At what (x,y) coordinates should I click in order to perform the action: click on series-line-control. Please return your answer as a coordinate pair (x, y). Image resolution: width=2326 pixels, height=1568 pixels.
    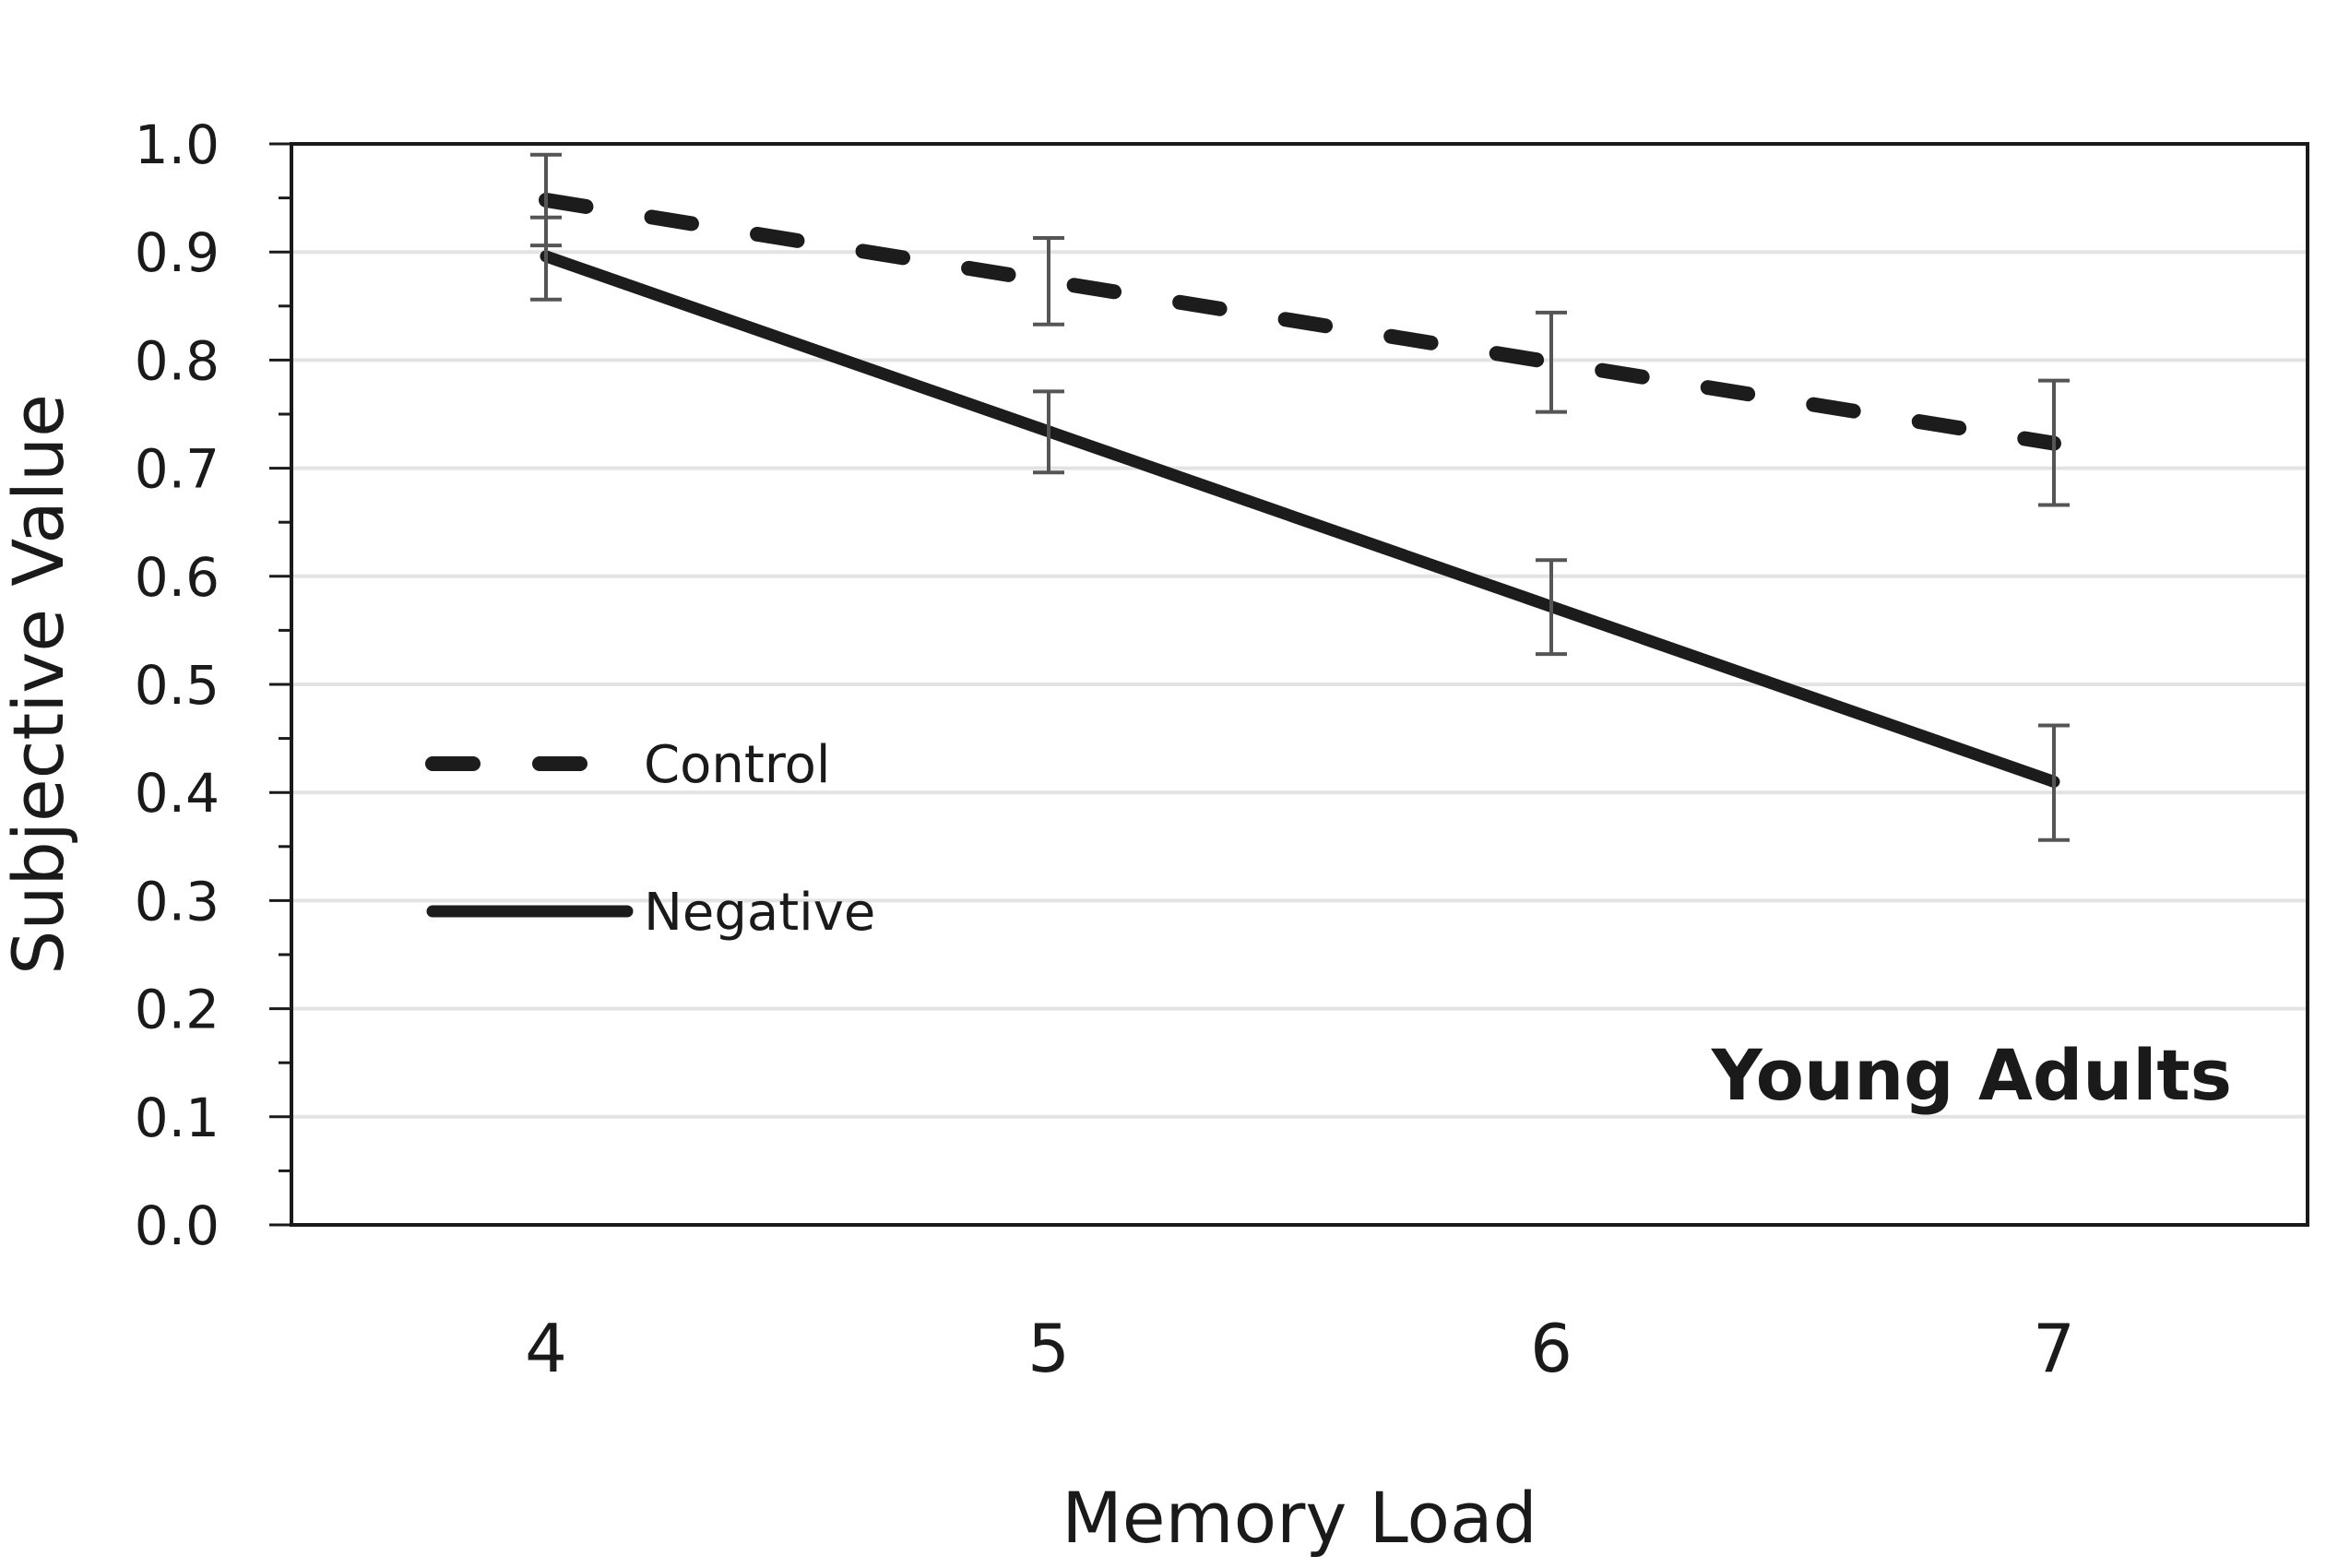
    Looking at the image, I should click on (1300, 321).